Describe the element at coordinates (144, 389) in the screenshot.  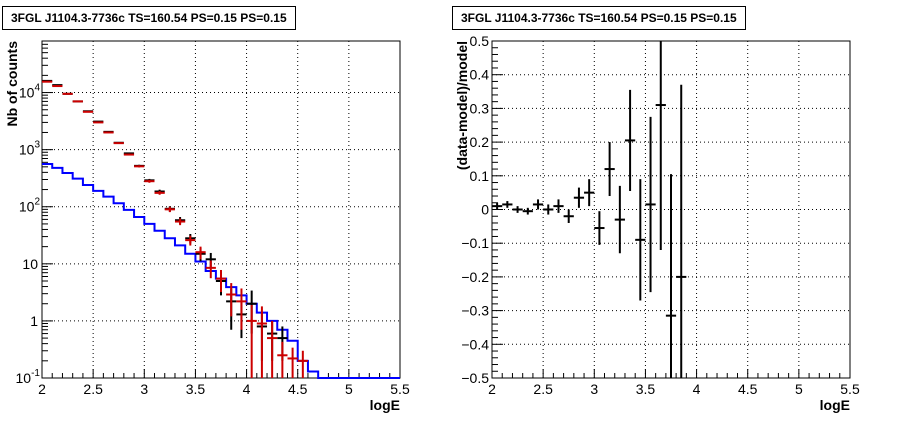
I see `left-x-tick-label: 3` at that location.